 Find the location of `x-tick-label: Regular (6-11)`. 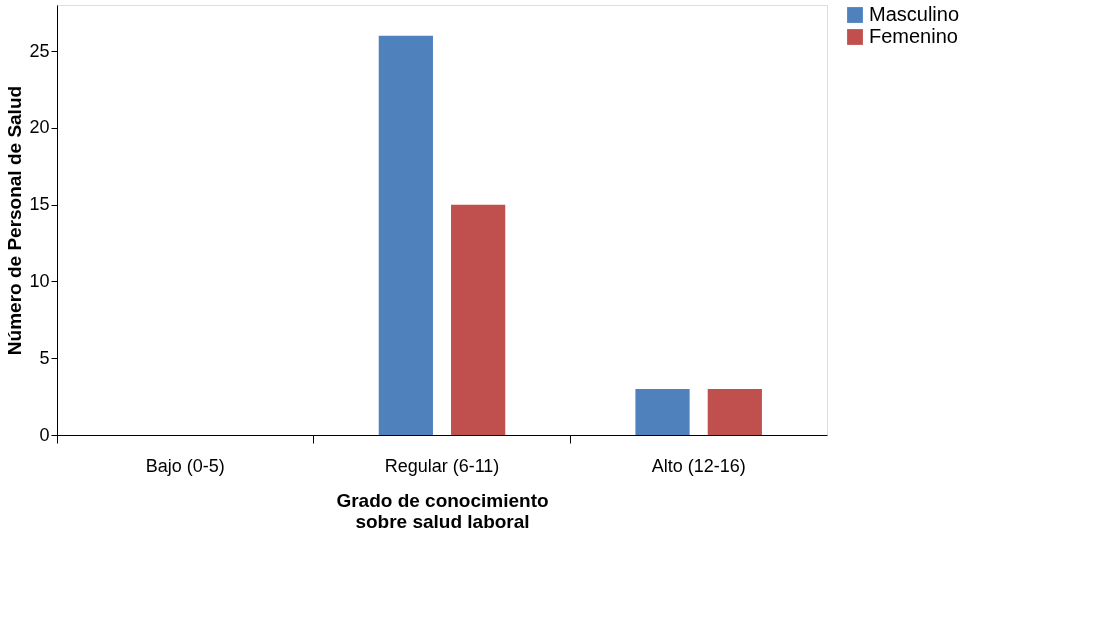

x-tick-label: Regular (6-11) is located at coordinates (442, 465).